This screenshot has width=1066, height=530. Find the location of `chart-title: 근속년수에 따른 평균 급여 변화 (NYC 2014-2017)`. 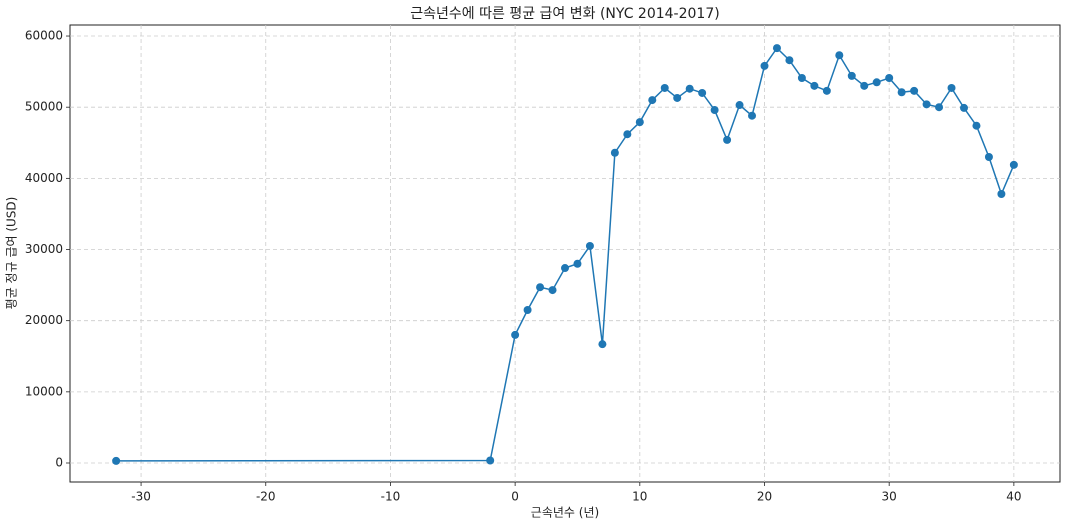

chart-title: 근속년수에 따른 평균 급여 변화 (NYC 2014-2017) is located at coordinates (564, 14).